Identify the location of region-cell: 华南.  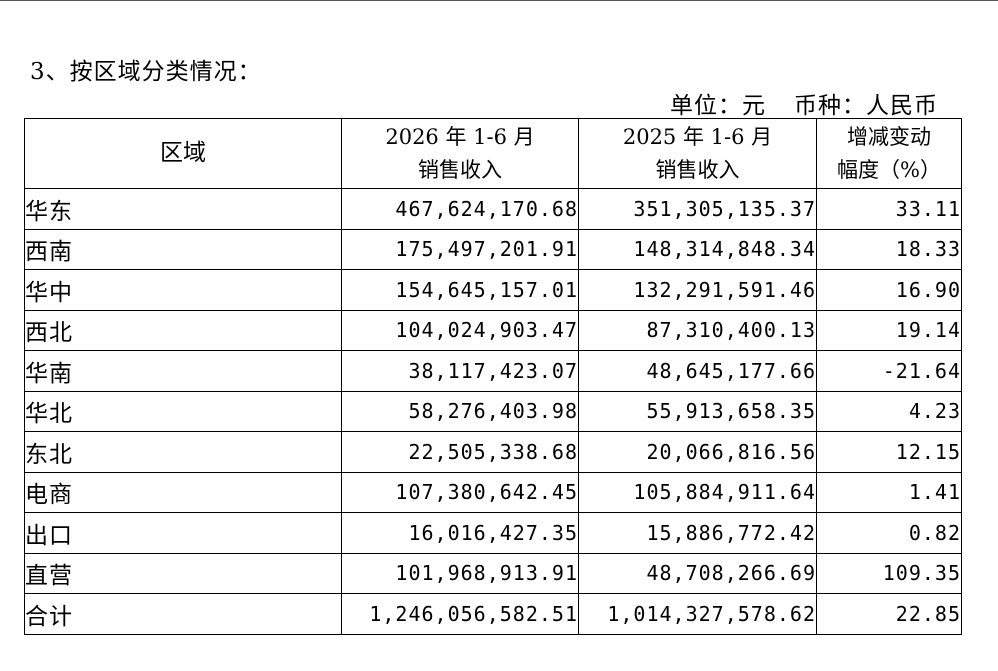
(183, 371).